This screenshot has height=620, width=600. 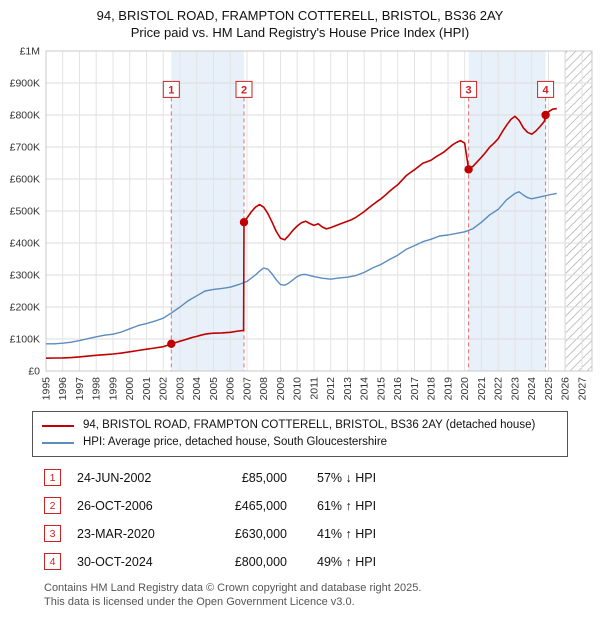 What do you see at coordinates (415, 389) in the screenshot?
I see `svg-text: 2017` at bounding box center [415, 389].